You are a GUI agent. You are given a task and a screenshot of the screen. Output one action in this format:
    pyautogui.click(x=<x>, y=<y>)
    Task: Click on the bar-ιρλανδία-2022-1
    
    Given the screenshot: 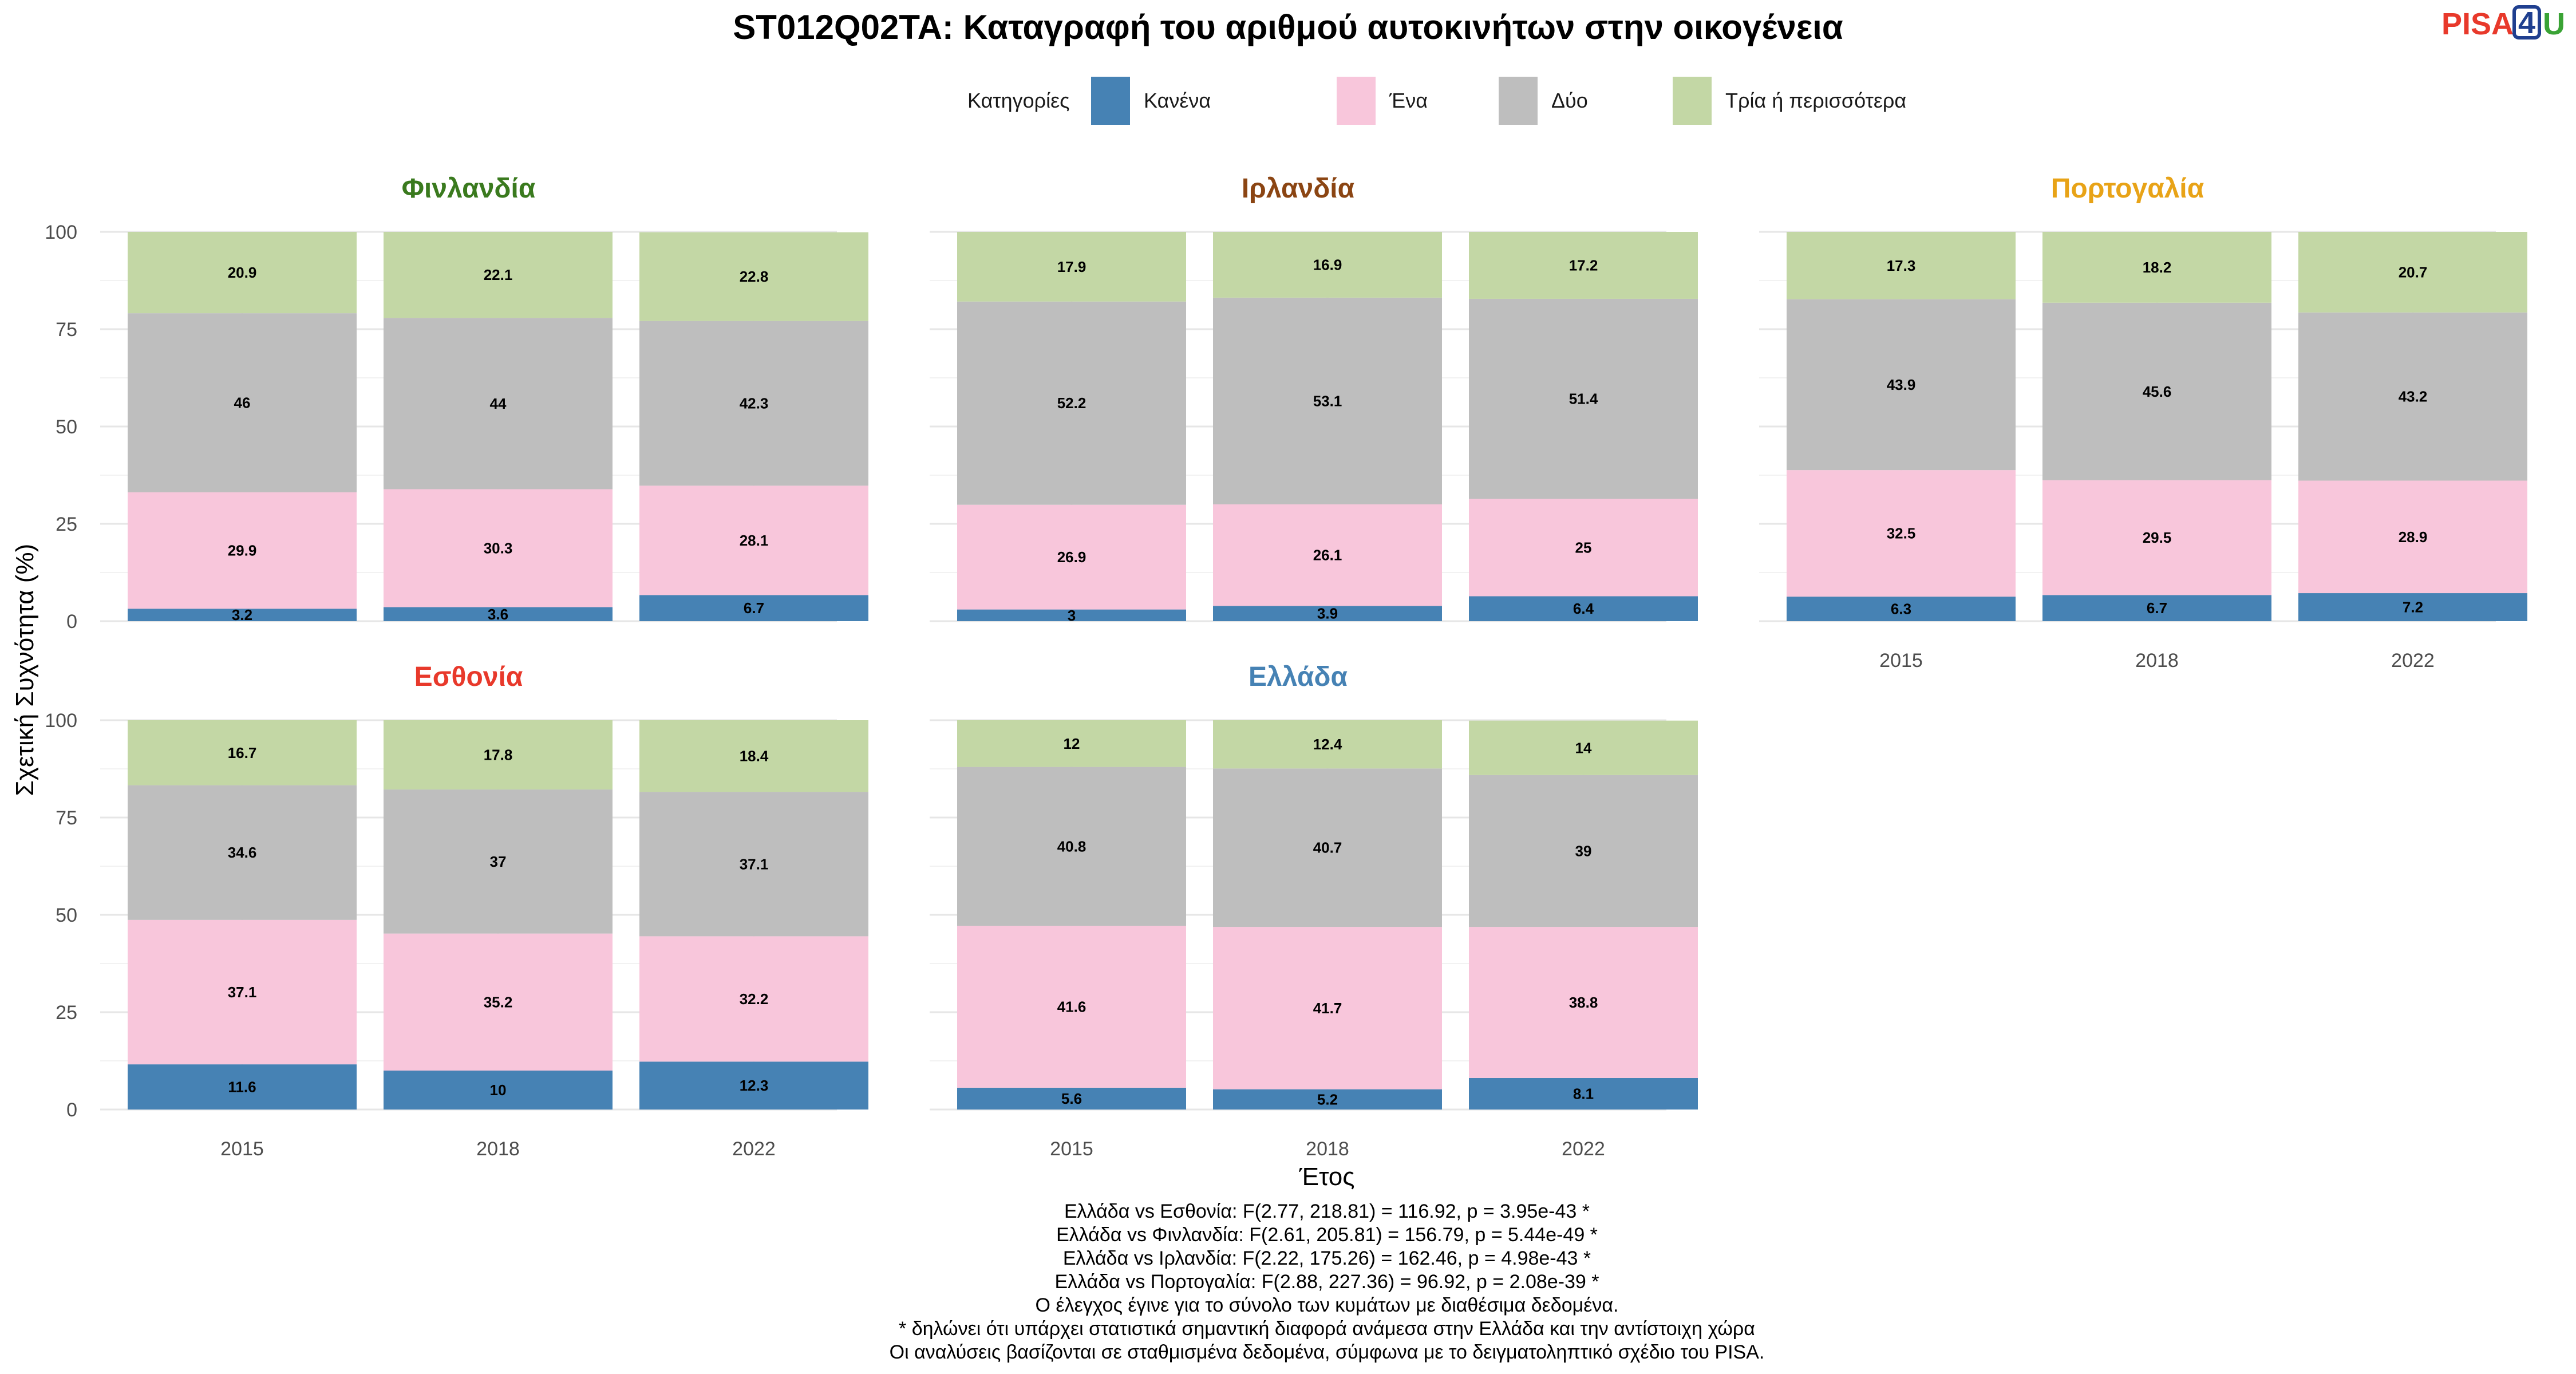 What is the action you would take?
    pyautogui.click(x=1583, y=548)
    